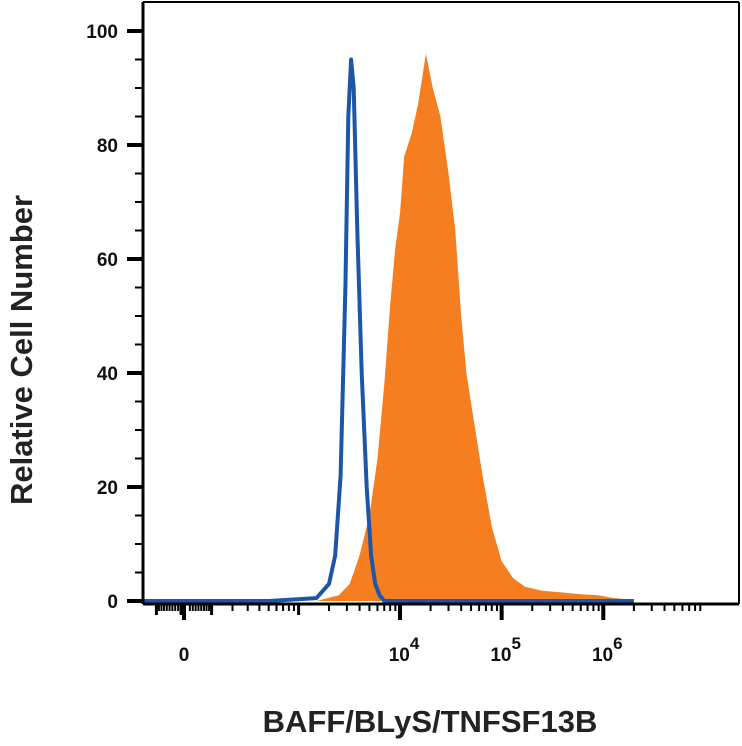  I want to click on y-tick-label: 80, so click(107, 146).